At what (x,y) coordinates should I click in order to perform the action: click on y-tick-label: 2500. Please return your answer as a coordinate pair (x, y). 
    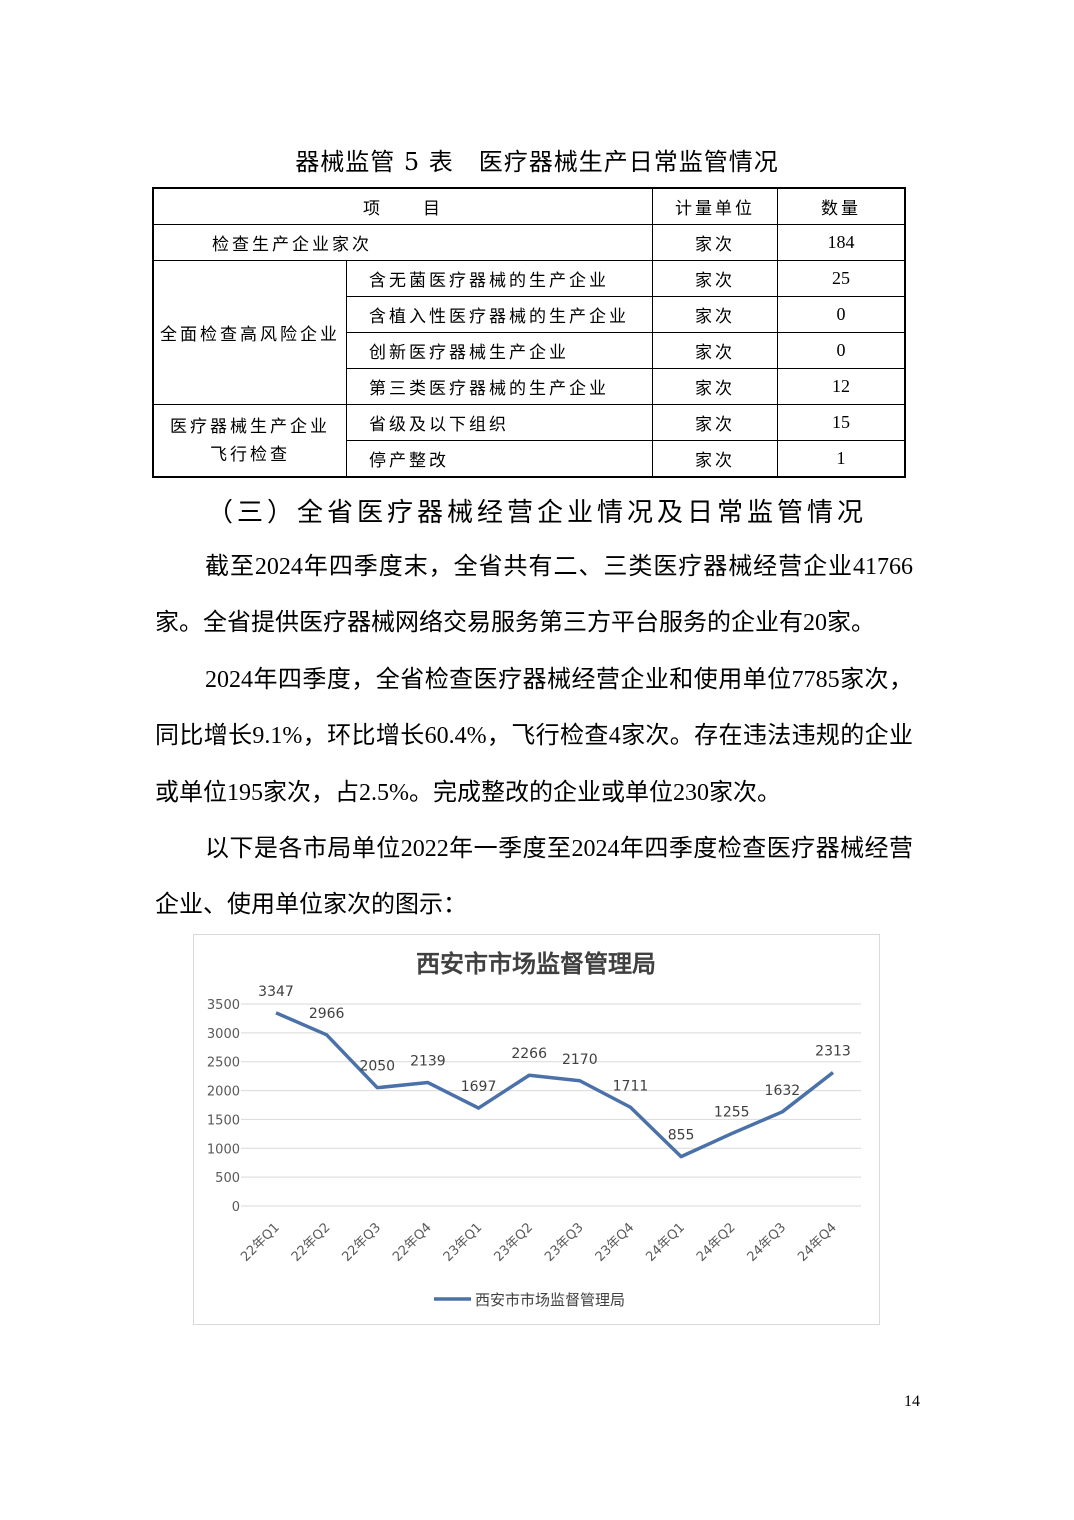
    Looking at the image, I should click on (223, 1063).